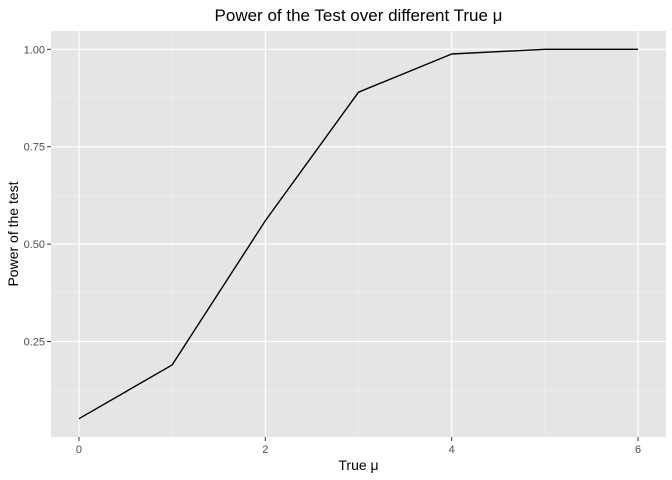  What do you see at coordinates (37, 196) in the screenshot?
I see `y-axis: 0.25 0.50 0.75 1.00` at bounding box center [37, 196].